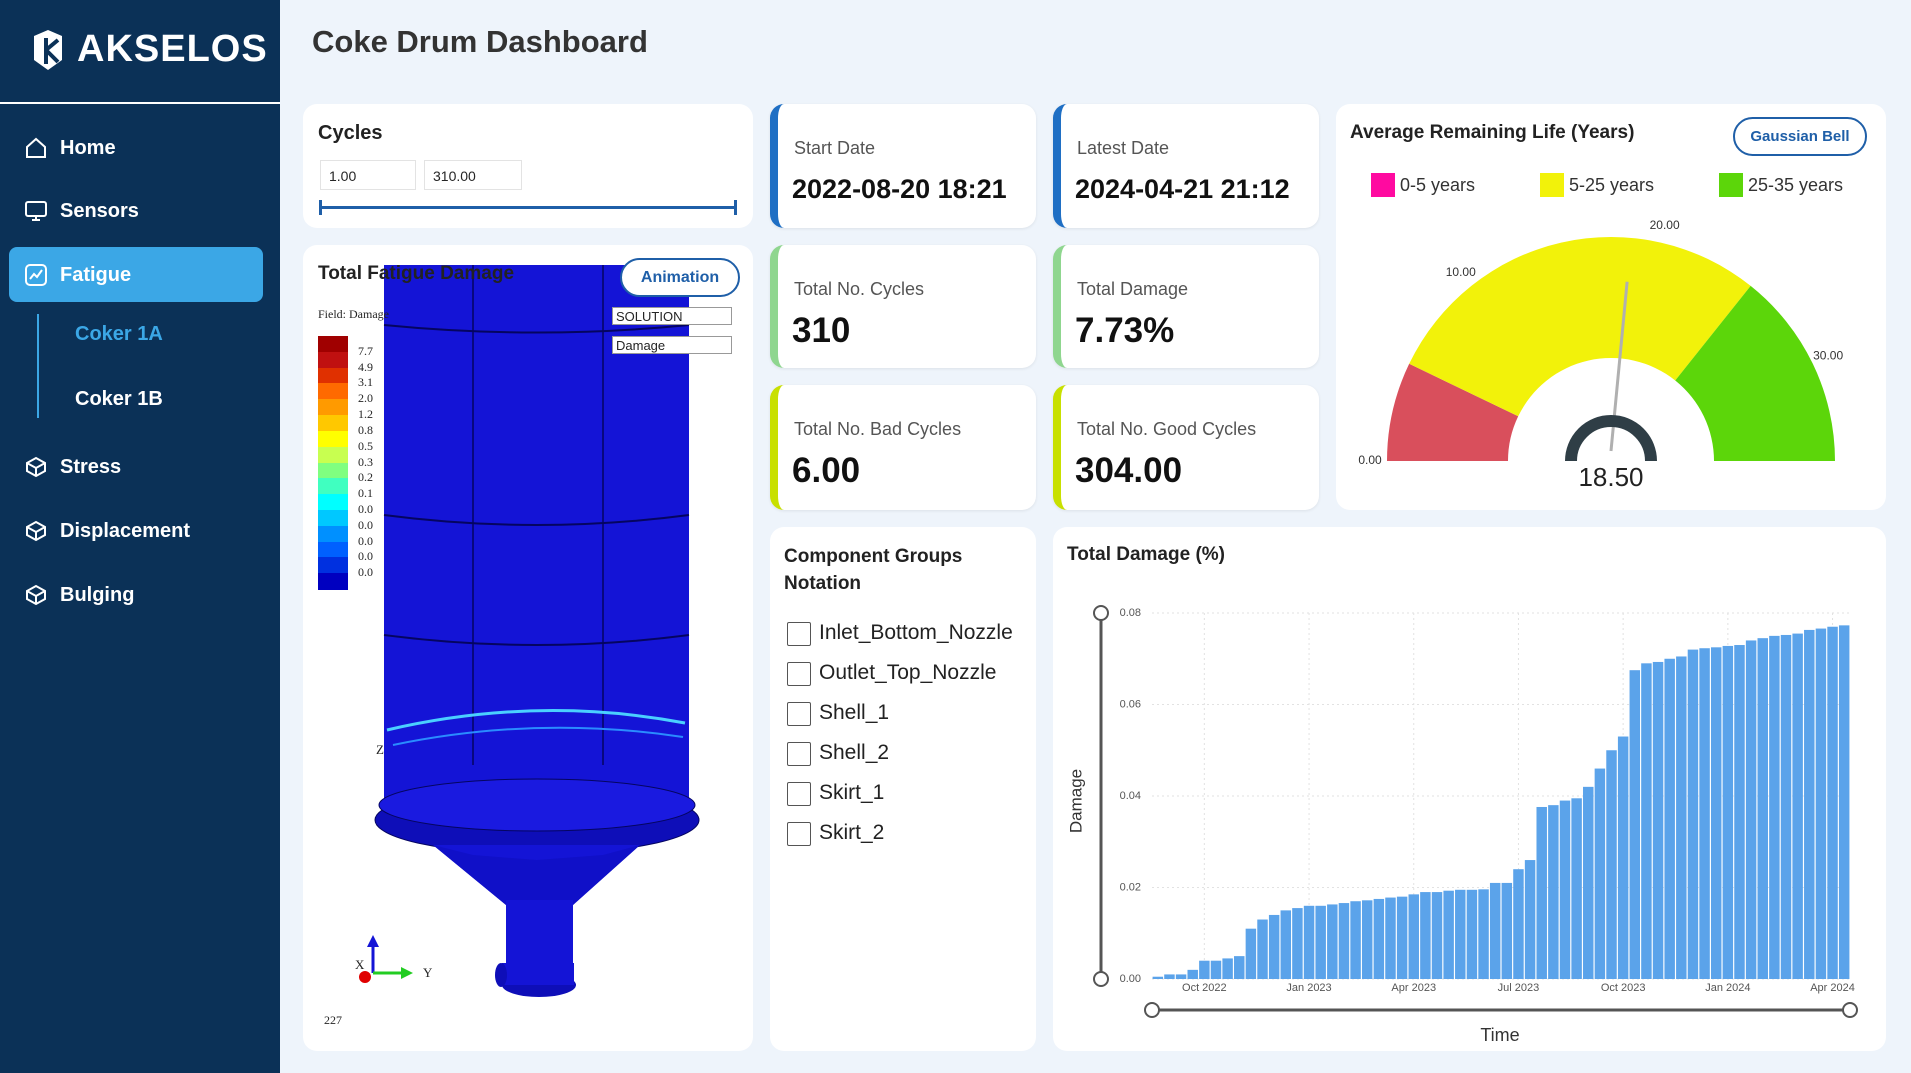 The width and height of the screenshot is (1911, 1073). What do you see at coordinates (36, 595) in the screenshot?
I see `bulging-icon` at bounding box center [36, 595].